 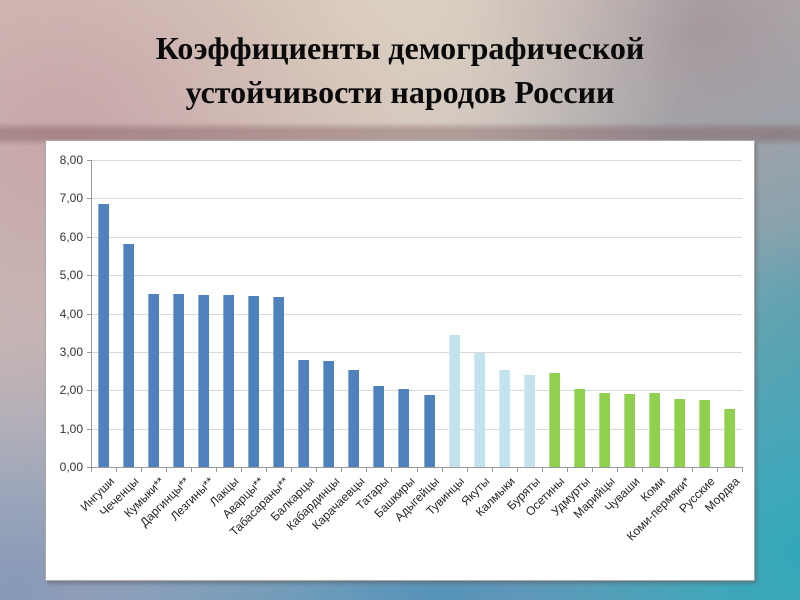 I want to click on y-axis-line, so click(x=91, y=313).